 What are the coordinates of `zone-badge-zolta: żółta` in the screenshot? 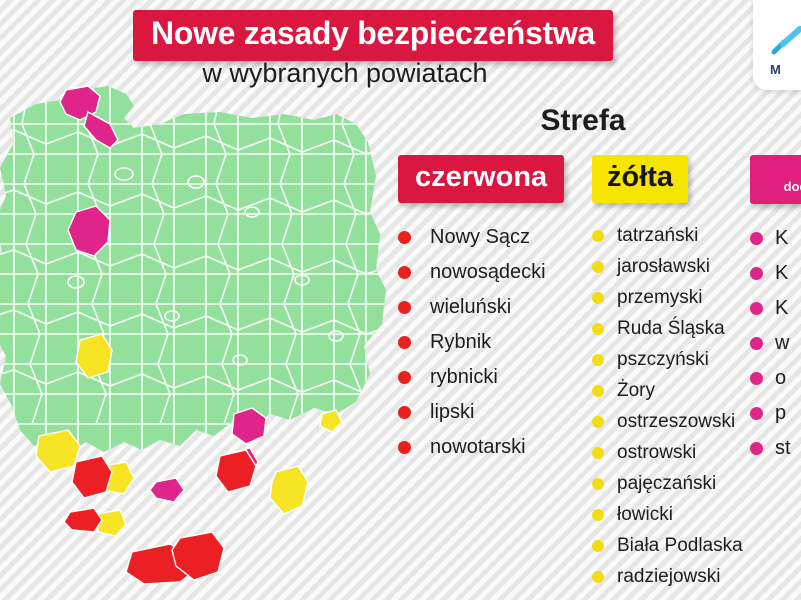 It's located at (640, 179).